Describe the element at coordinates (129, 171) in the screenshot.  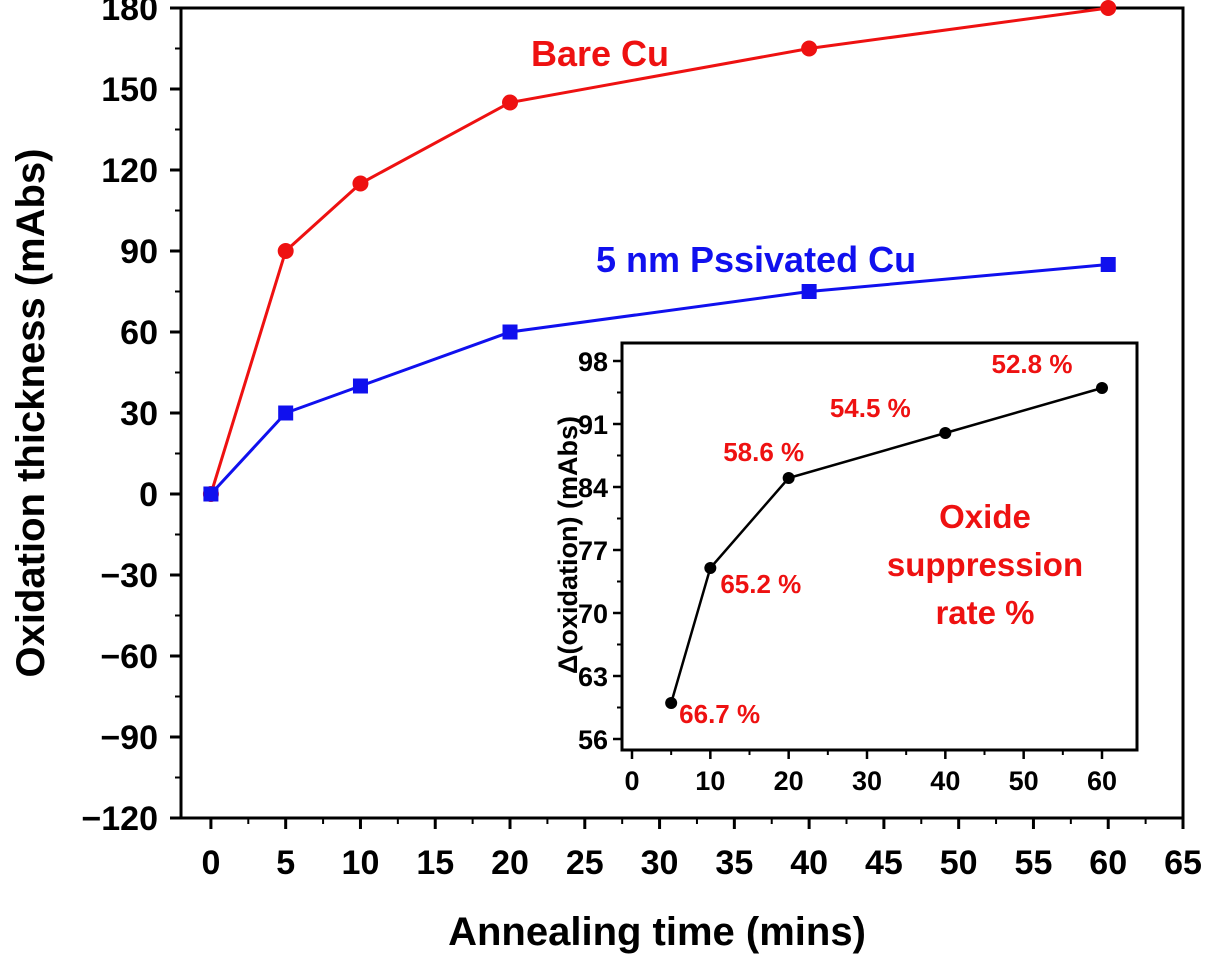
I see `main-y-tick-label: 120` at that location.